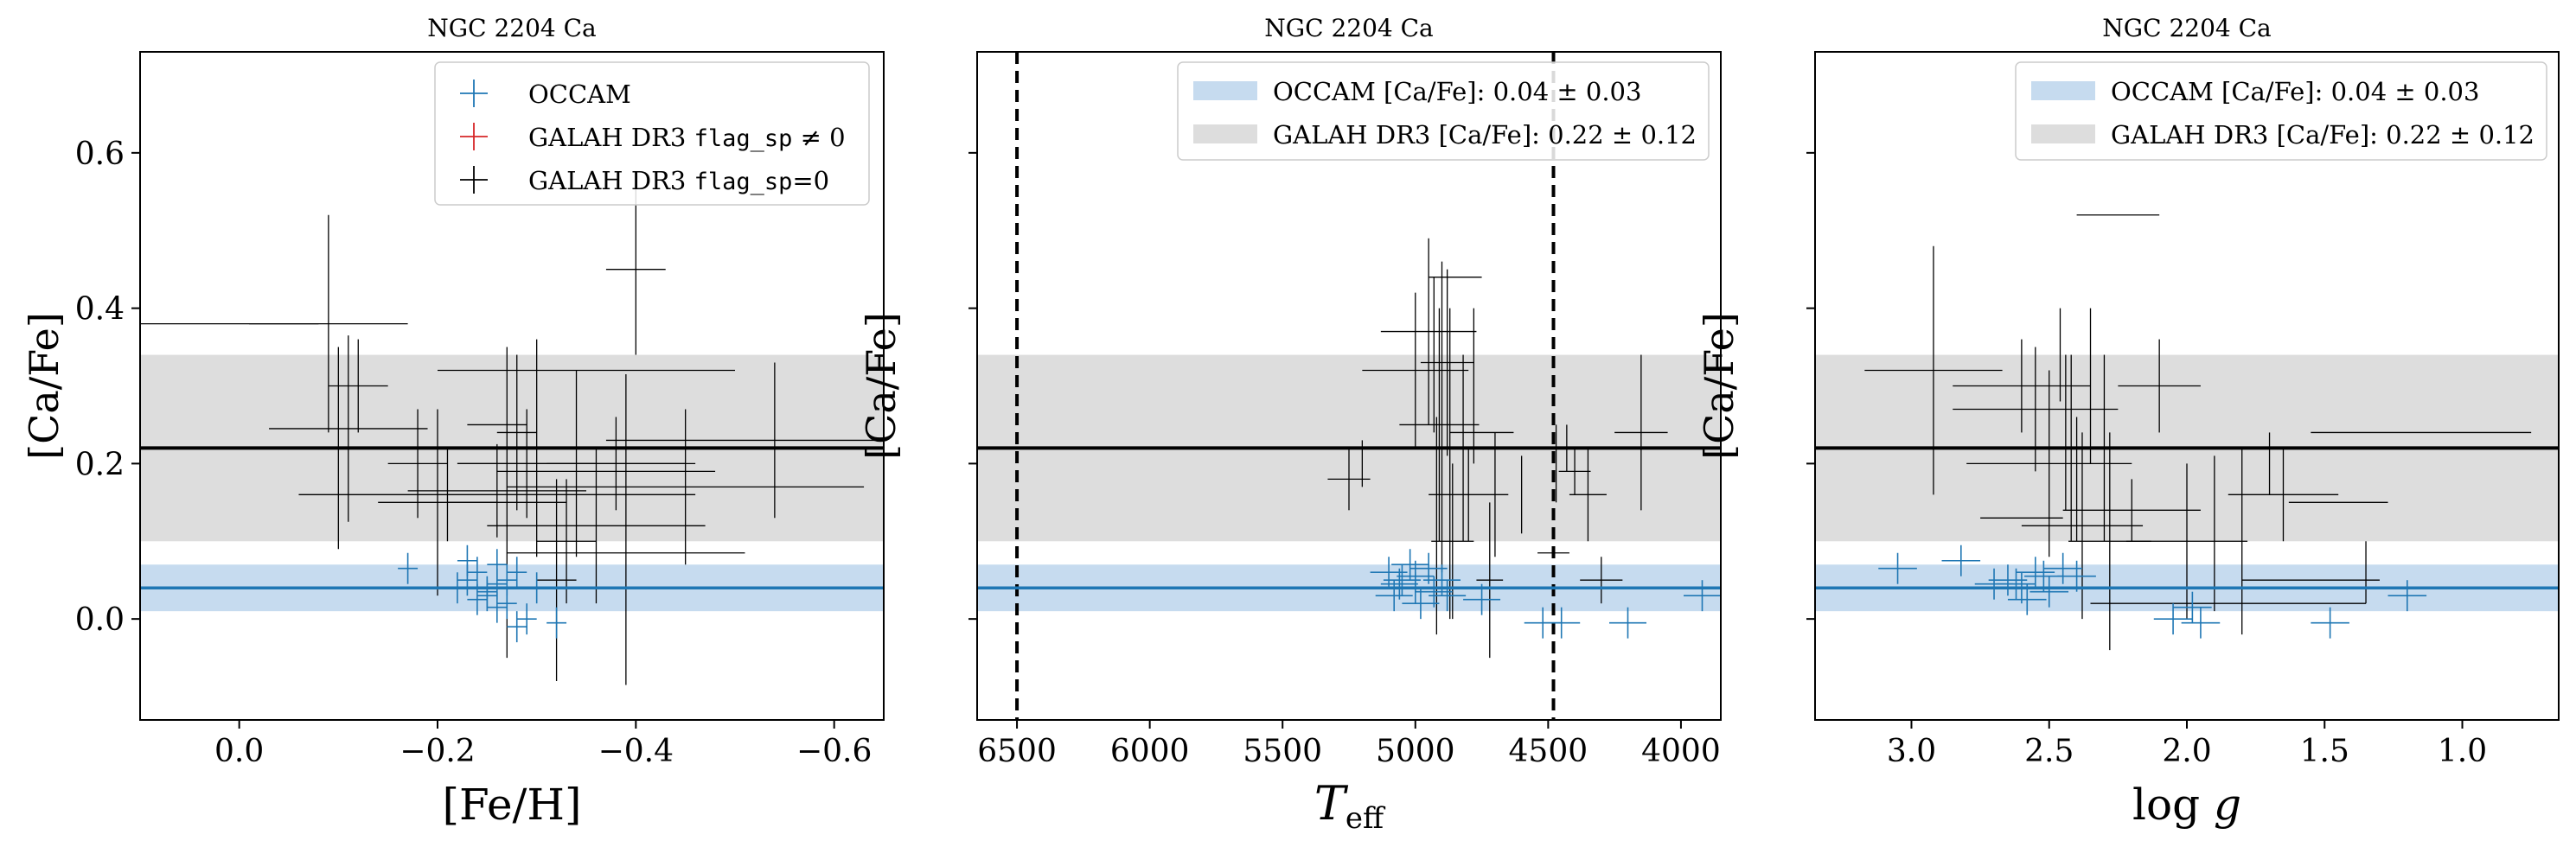  I want to click on legend-galah-flagged-label: GALAH DR3 flag_sp ≠ 0, so click(687, 137).